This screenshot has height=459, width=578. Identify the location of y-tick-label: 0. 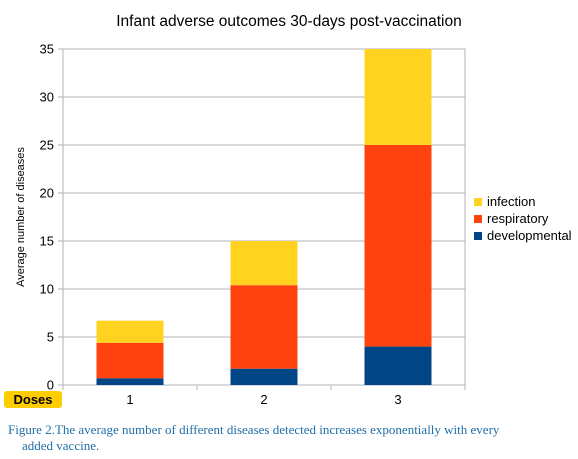
(50, 385).